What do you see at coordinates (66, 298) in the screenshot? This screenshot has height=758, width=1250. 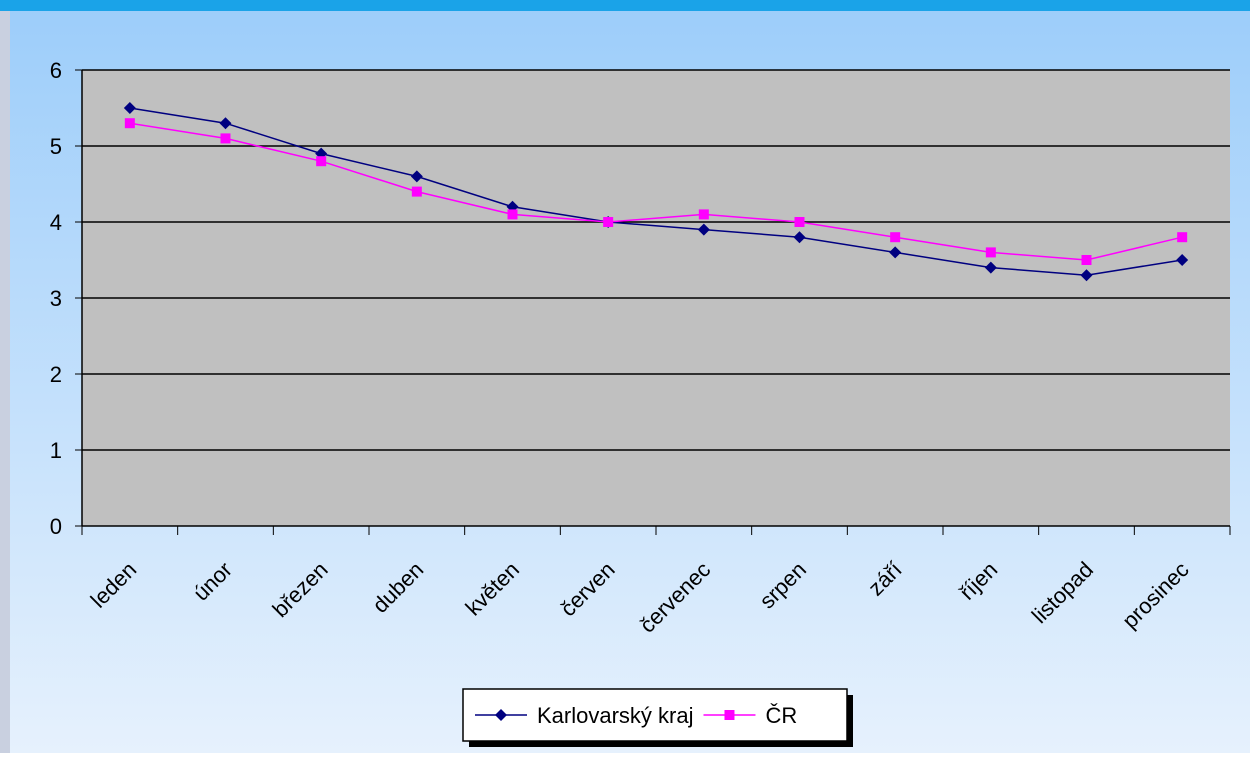 I see `y-axis: 0 1 2 3 4 5 6` at bounding box center [66, 298].